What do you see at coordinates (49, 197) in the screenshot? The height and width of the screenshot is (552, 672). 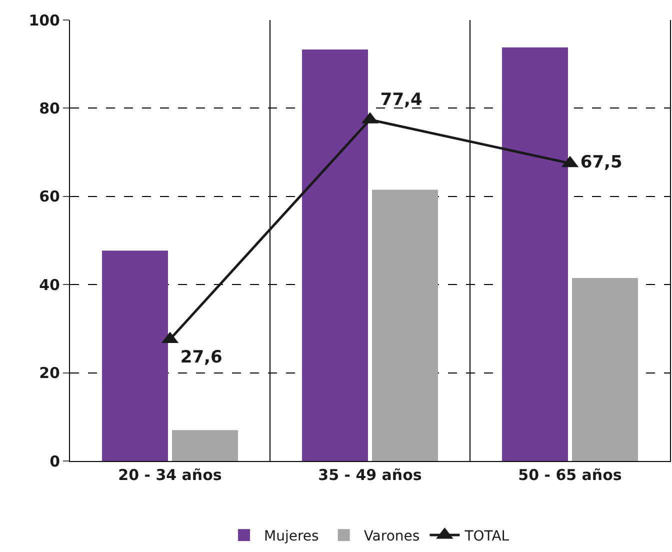 I see `y-tick-label: 60` at bounding box center [49, 197].